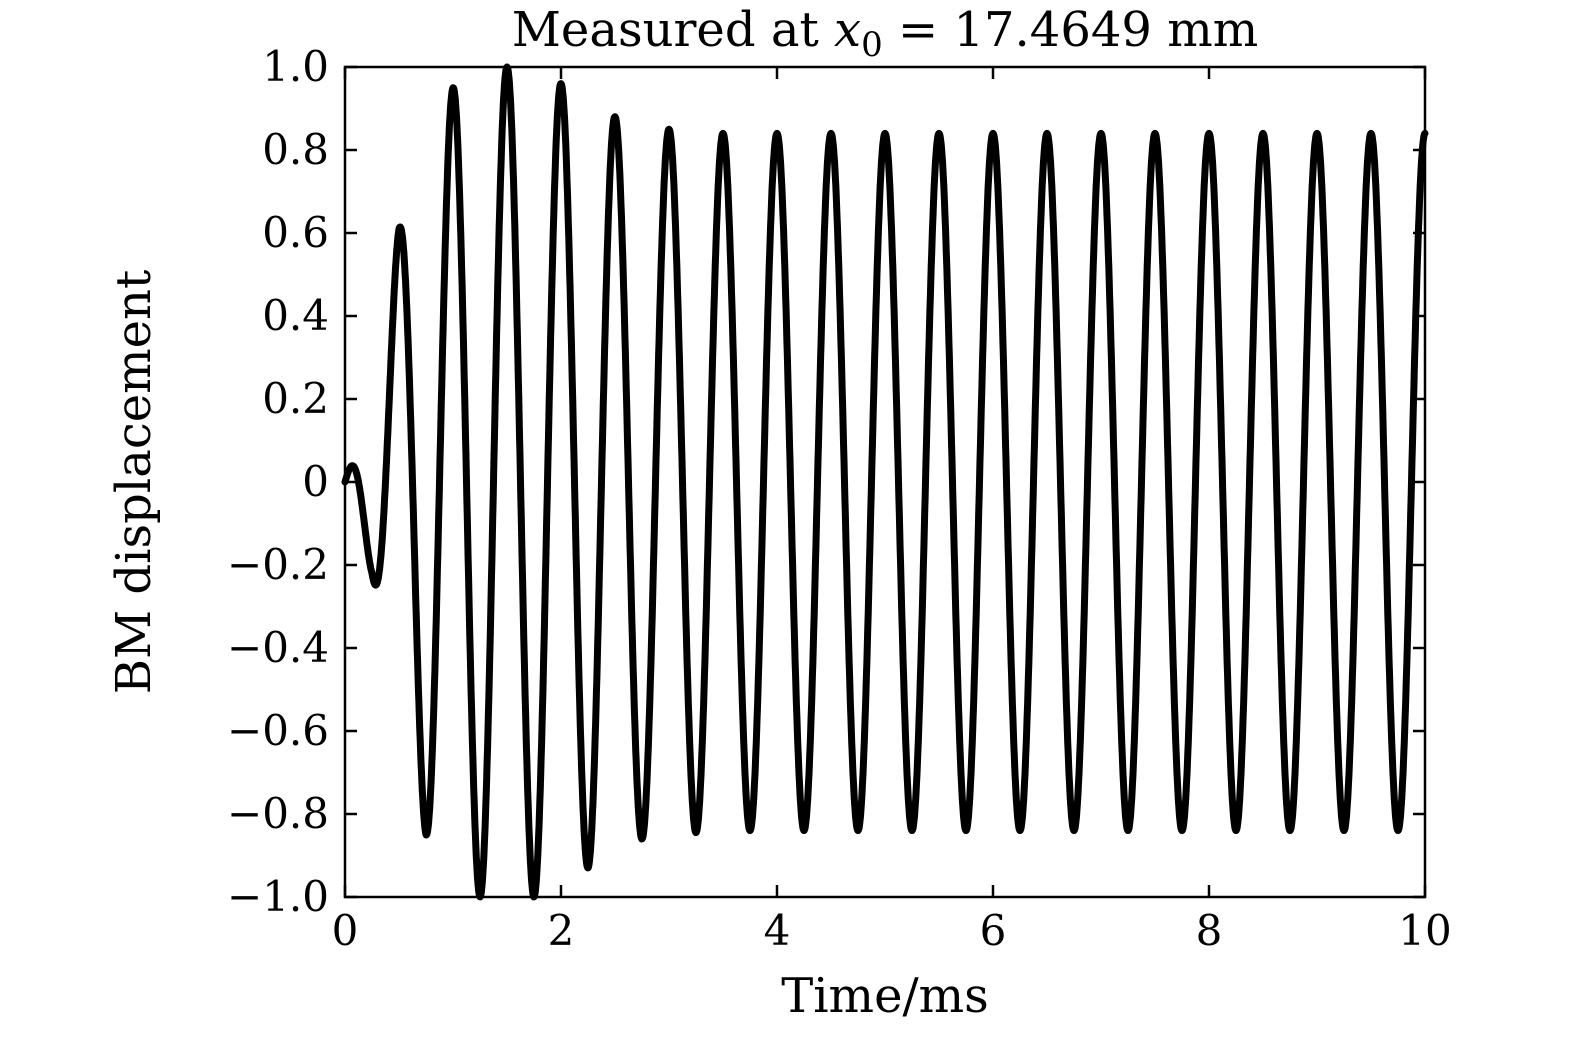 The height and width of the screenshot is (1053, 1575). Describe the element at coordinates (134, 482) in the screenshot. I see `y-axis-label: BM displacement` at that location.